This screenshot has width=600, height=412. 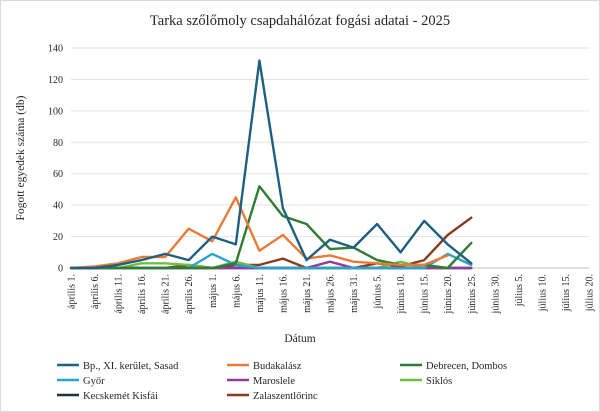 What do you see at coordinates (119, 294) in the screenshot?
I see `x-tick-label: április 11.` at bounding box center [119, 294].